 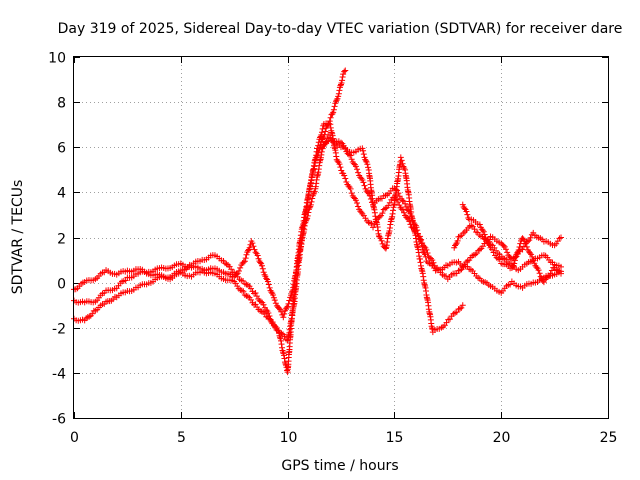 I want to click on x-tick-label: 15, so click(x=395, y=438).